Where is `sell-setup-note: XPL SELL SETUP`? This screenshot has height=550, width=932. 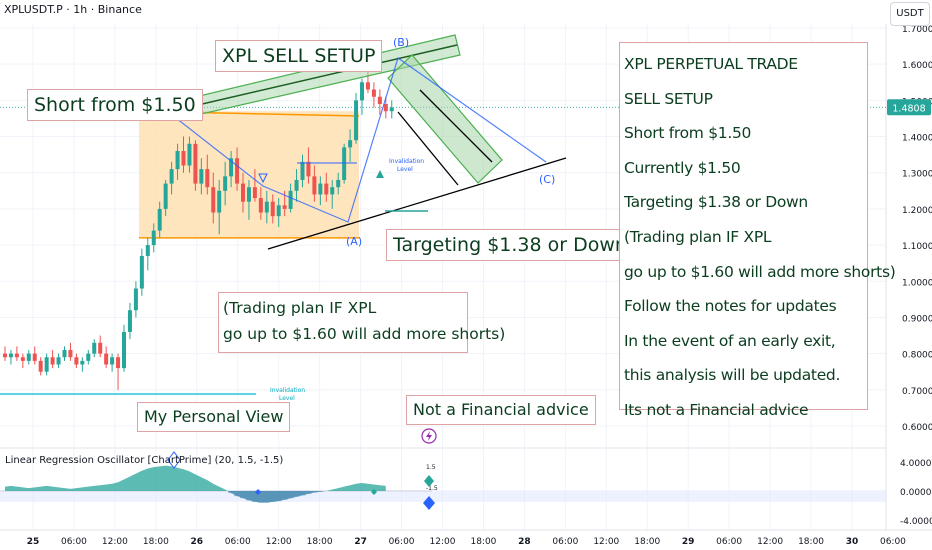 sell-setup-note: XPL SELL SETUP is located at coordinates (299, 56).